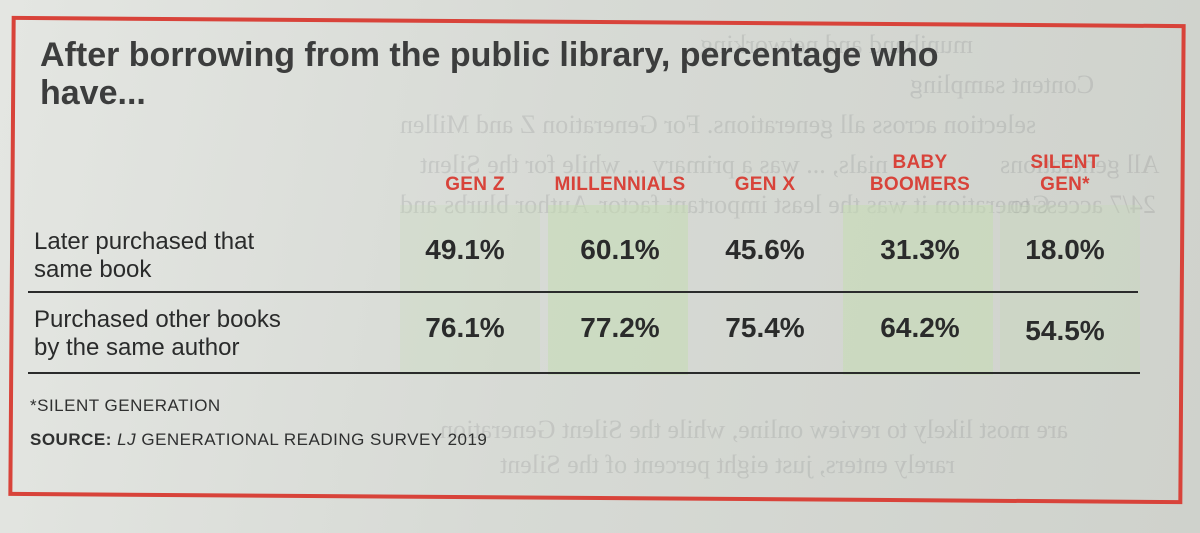 This screenshot has width=1200, height=533. Describe the element at coordinates (137, 347) in the screenshot. I see `row-label-line: by the same author` at that location.